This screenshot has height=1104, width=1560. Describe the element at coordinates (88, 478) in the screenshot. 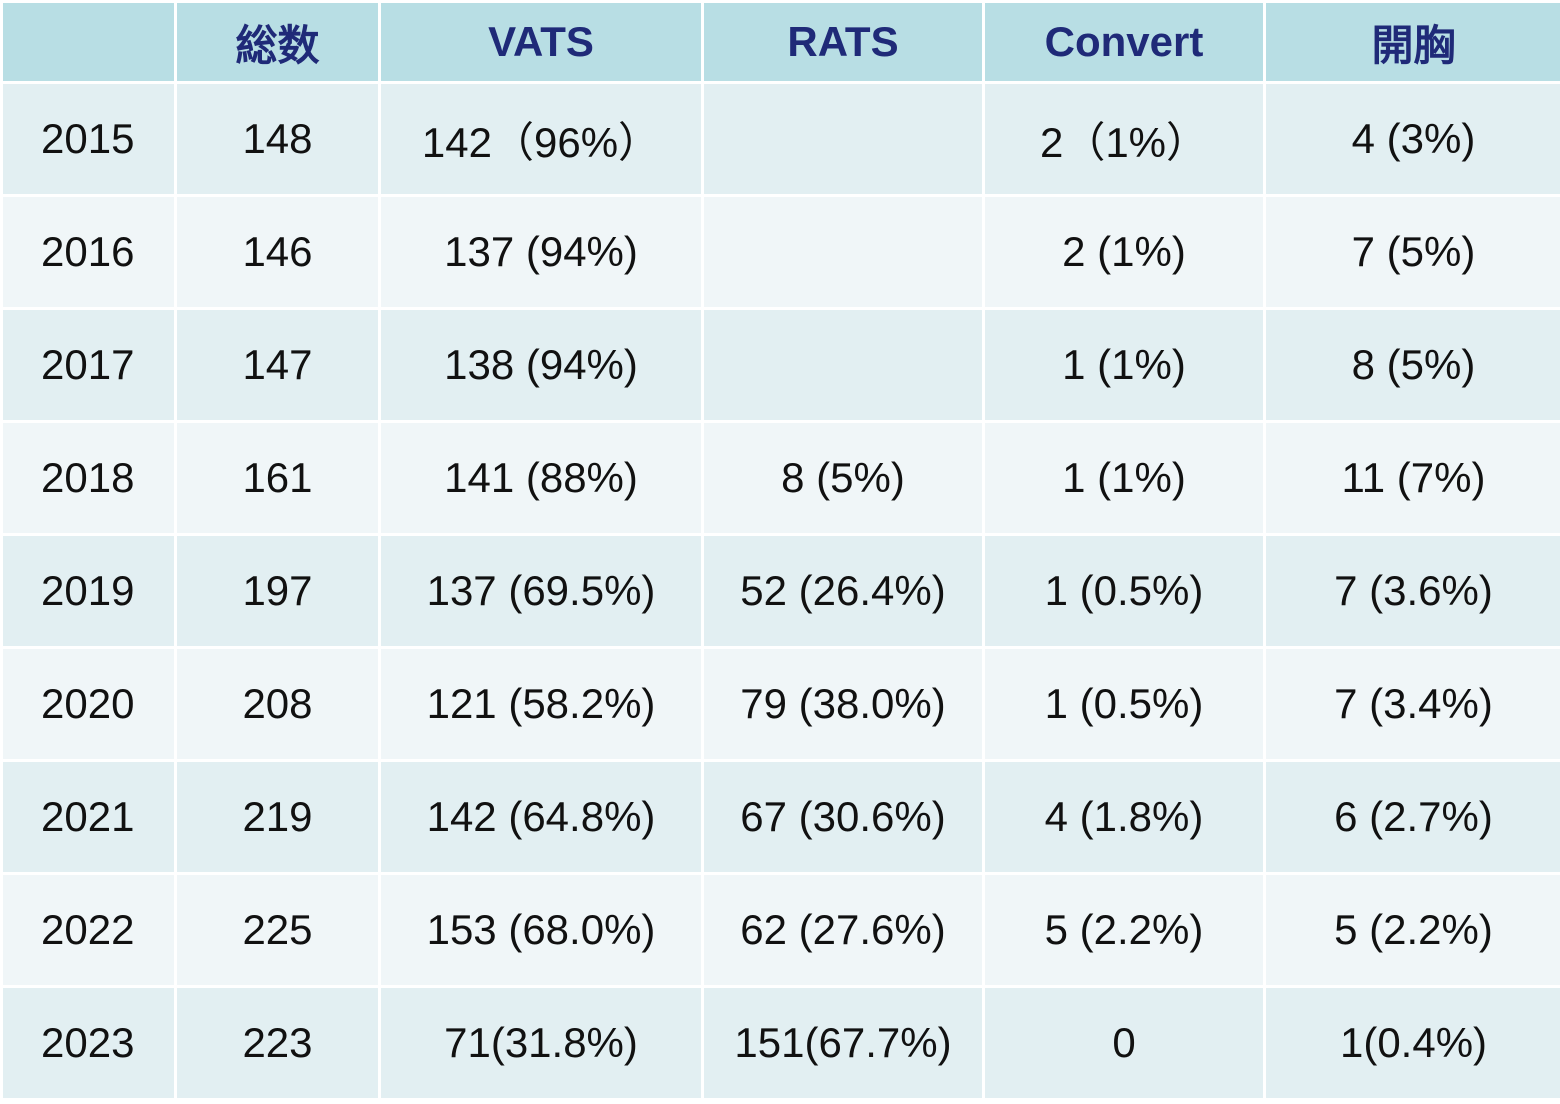

I see `cell-year: 2018` at that location.